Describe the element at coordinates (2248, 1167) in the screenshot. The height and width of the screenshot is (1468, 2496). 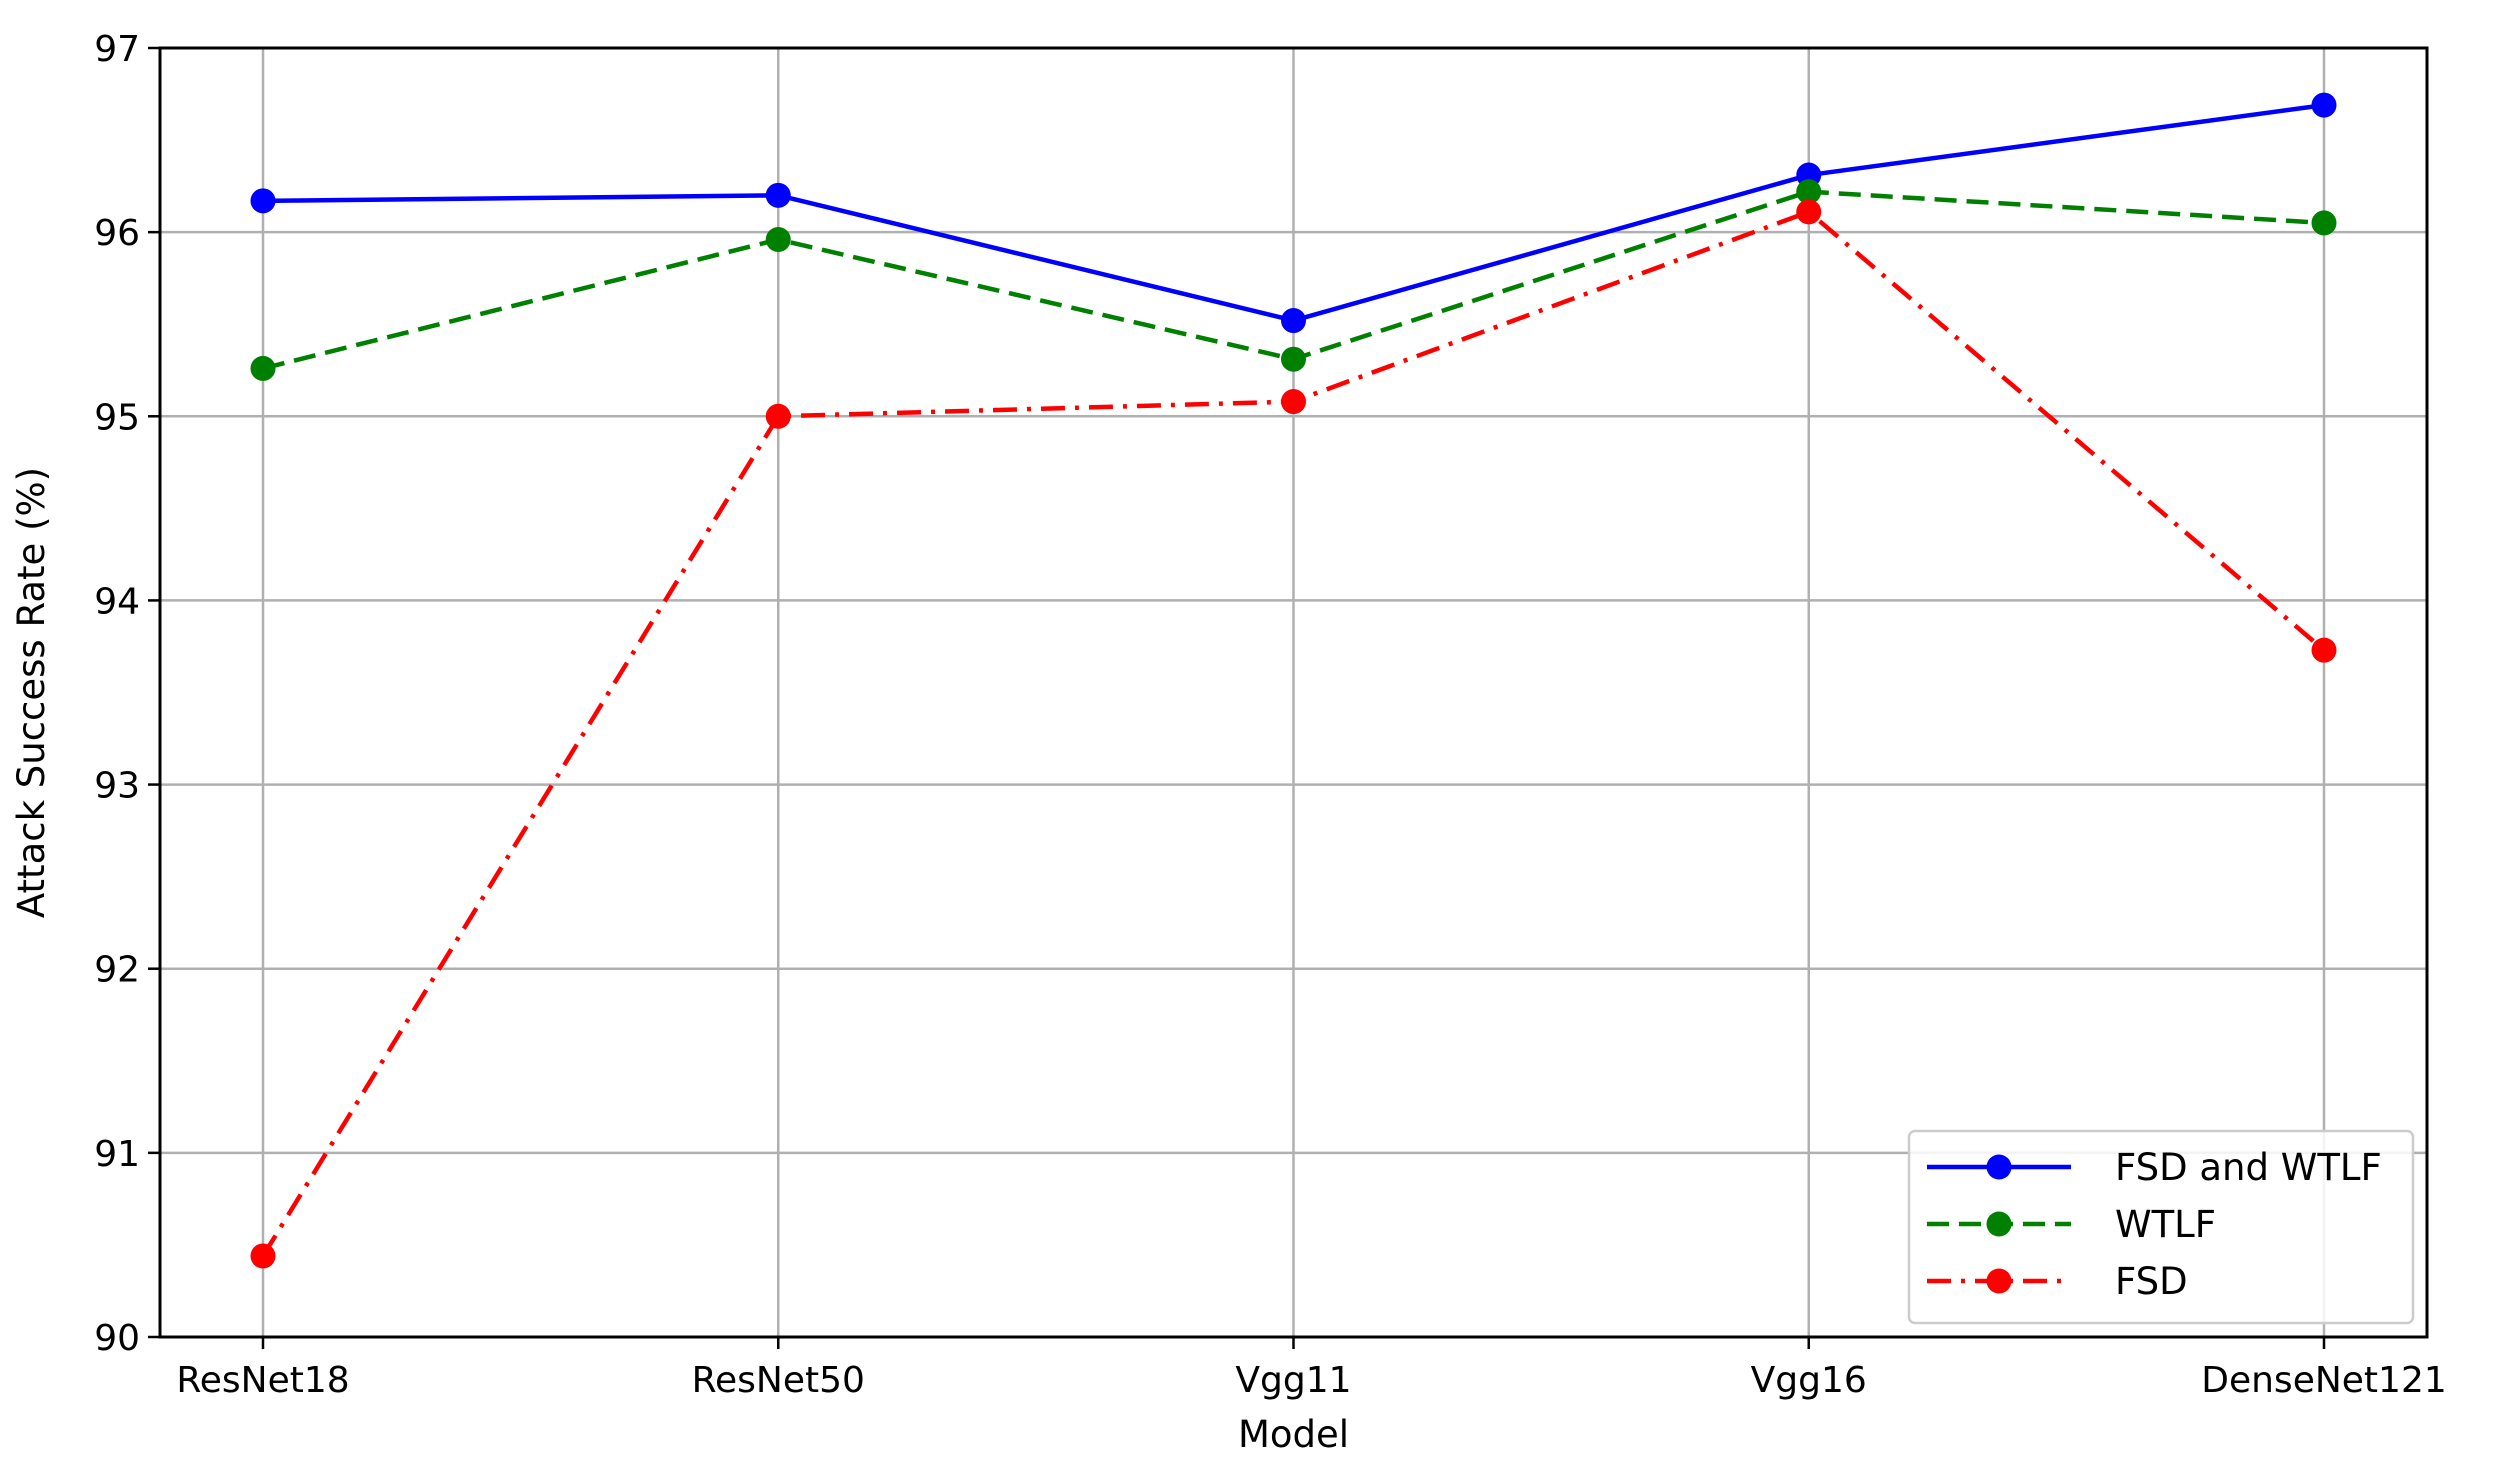
I see `legend-label: FSD and WTLF` at that location.